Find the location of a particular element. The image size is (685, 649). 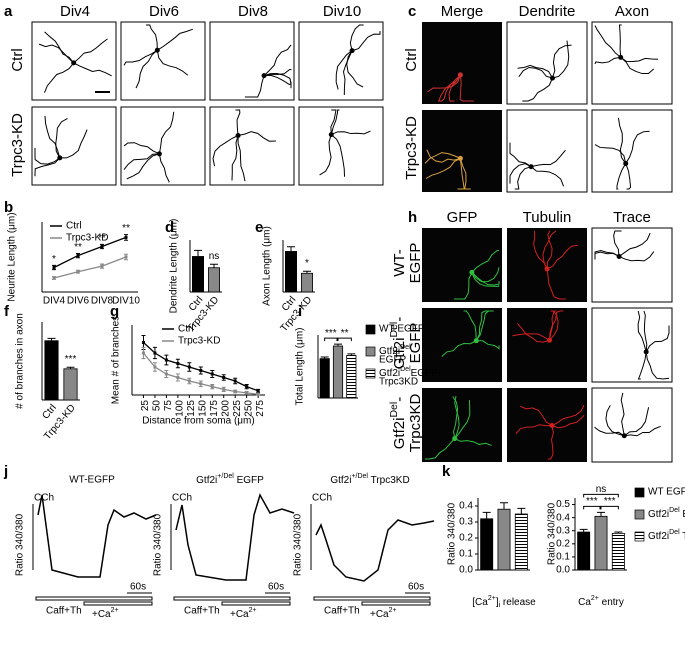

scale-label: 60s is located at coordinates (138, 587).